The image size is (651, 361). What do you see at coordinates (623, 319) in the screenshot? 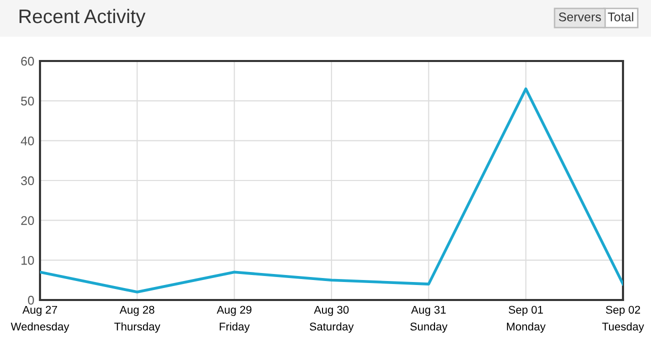
I see `x-tick-label: Sep 02 Tuesday` at bounding box center [623, 319].